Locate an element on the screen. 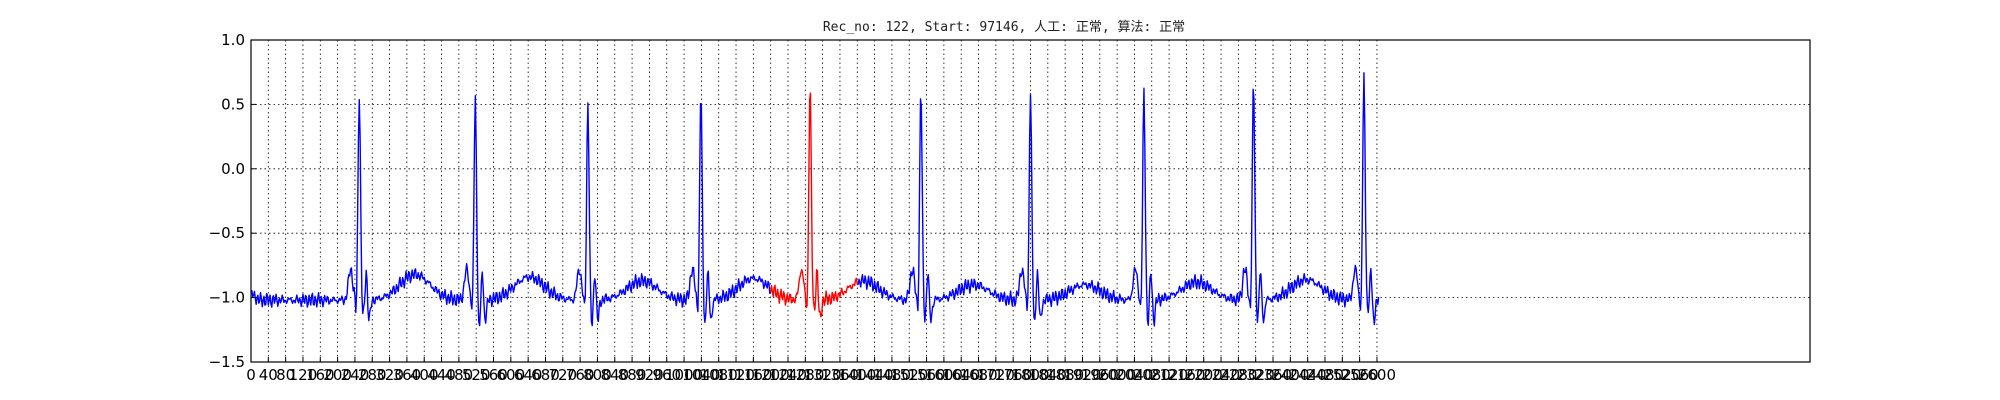 Image resolution: width=2000 pixels, height=400 pixels. x-tick-label: 1040 is located at coordinates (701, 375).